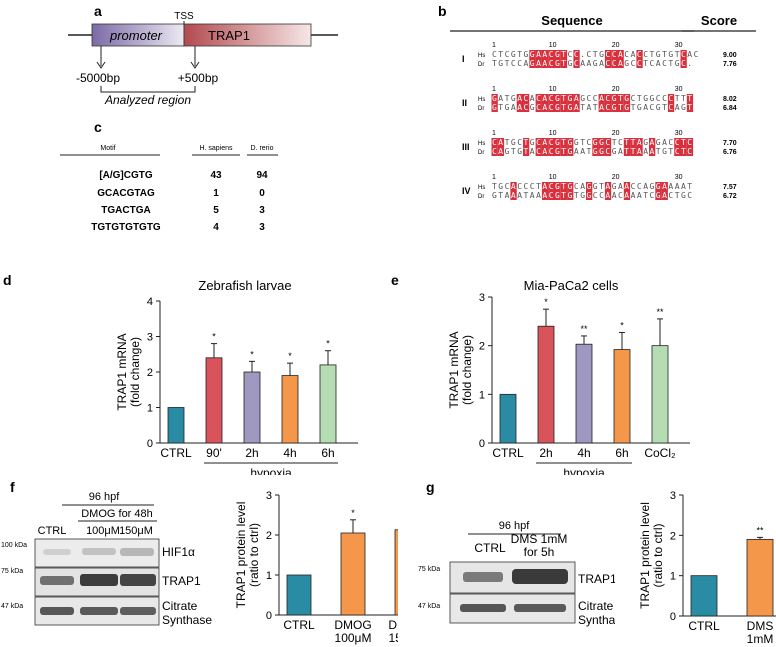 The image size is (776, 647). I want to click on sequence-header: Sequence, so click(571, 20).